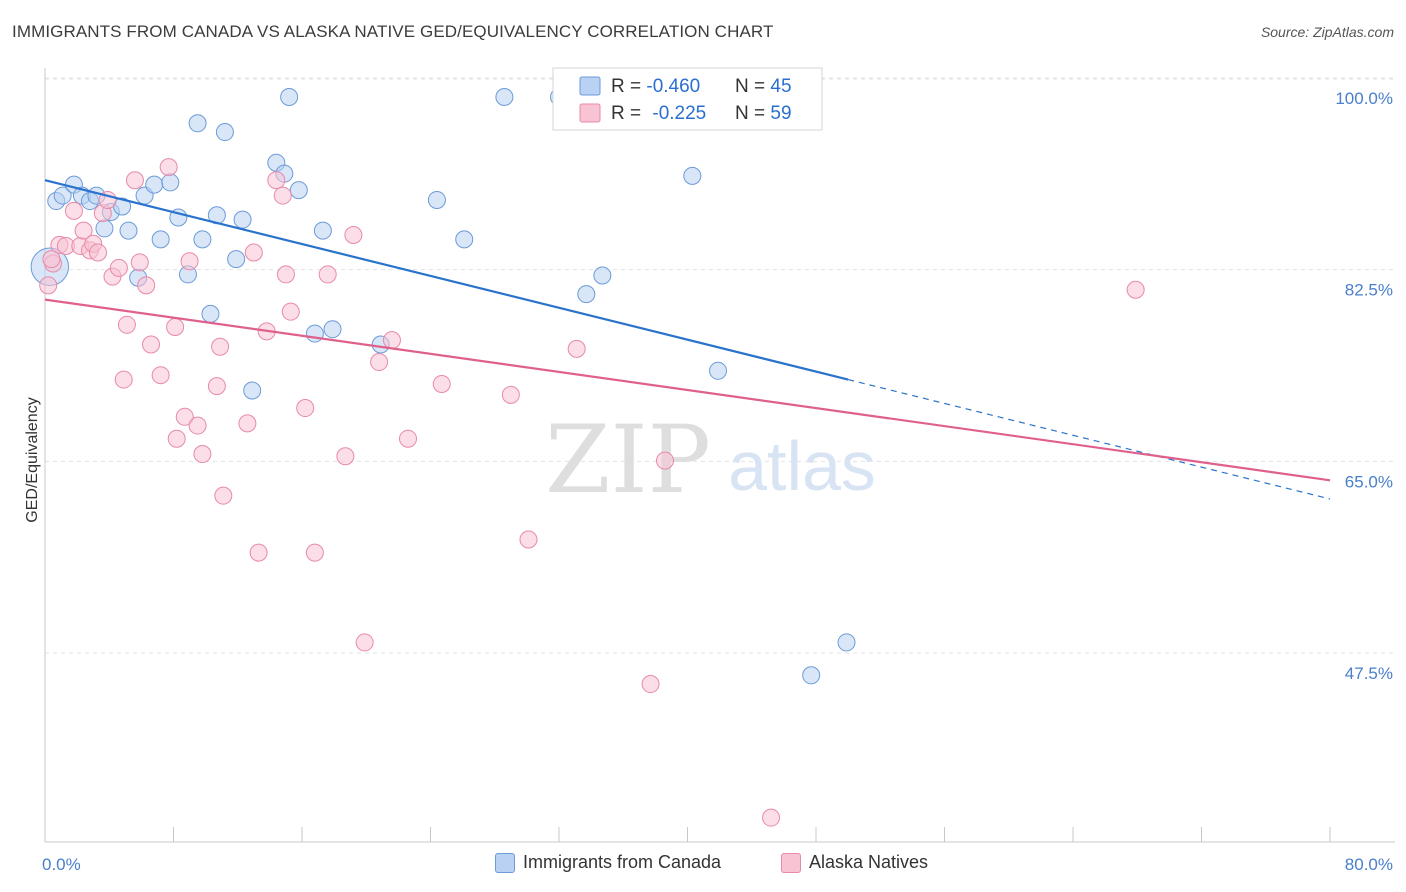 The image size is (1406, 892). I want to click on legend-swatch-alaska-natives, so click(791, 862).